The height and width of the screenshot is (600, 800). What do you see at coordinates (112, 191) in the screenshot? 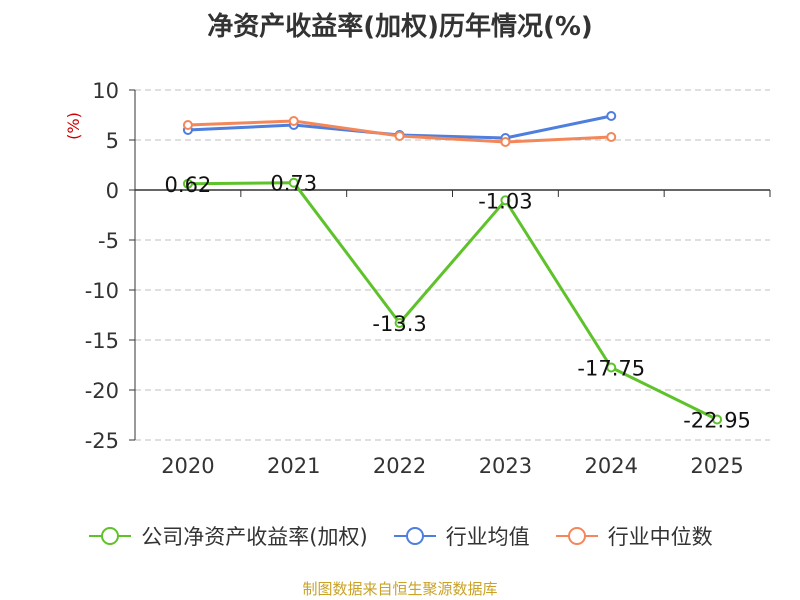
I see `y-tick-label: 0` at bounding box center [112, 191].